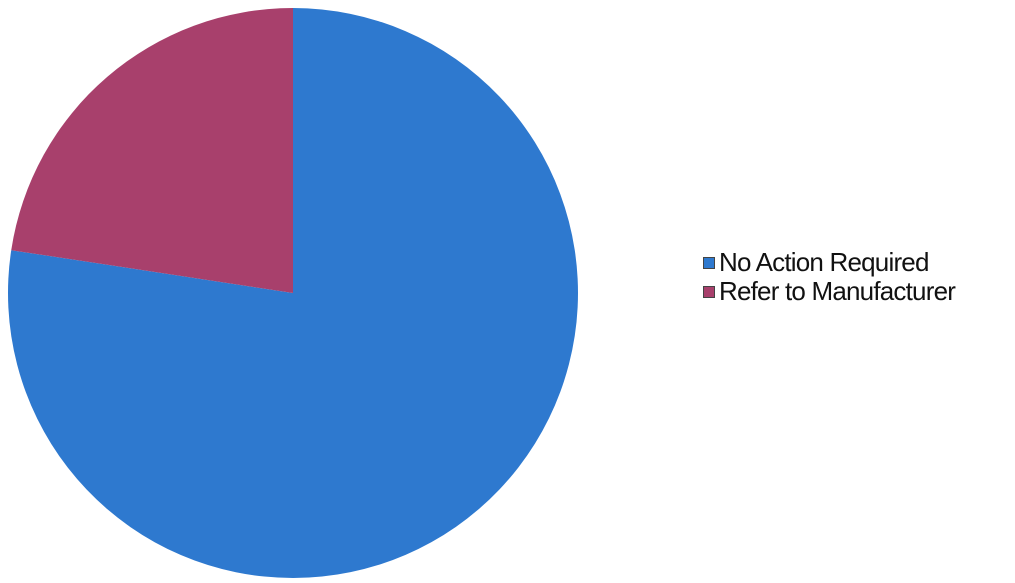 This screenshot has width=1015, height=583. I want to click on legend-swatch-refer-to-manufacturer, so click(709, 291).